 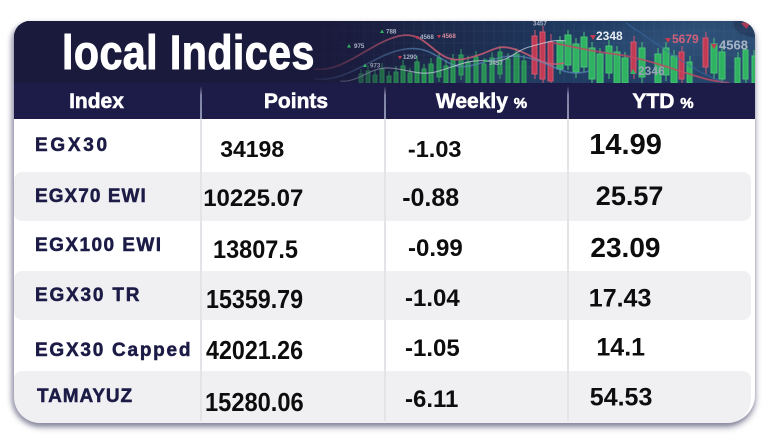 I want to click on svg-text: 973, so click(x=375, y=66).